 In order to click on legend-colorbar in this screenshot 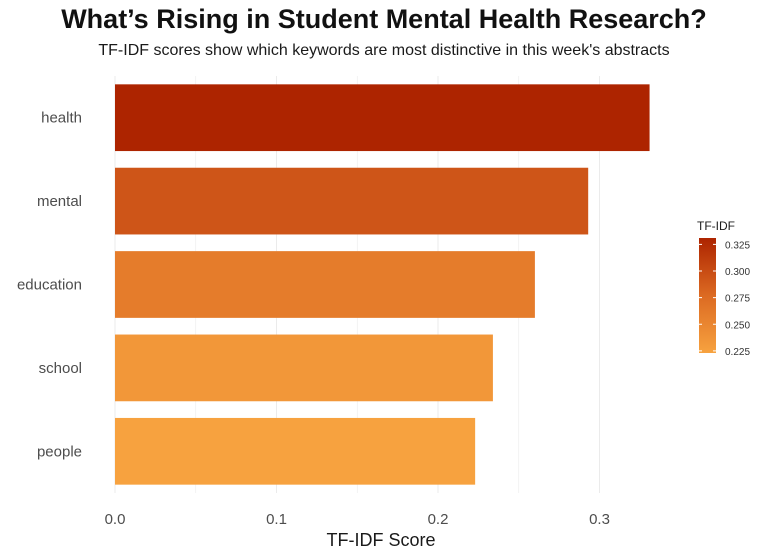, I will do `click(707, 295)`.